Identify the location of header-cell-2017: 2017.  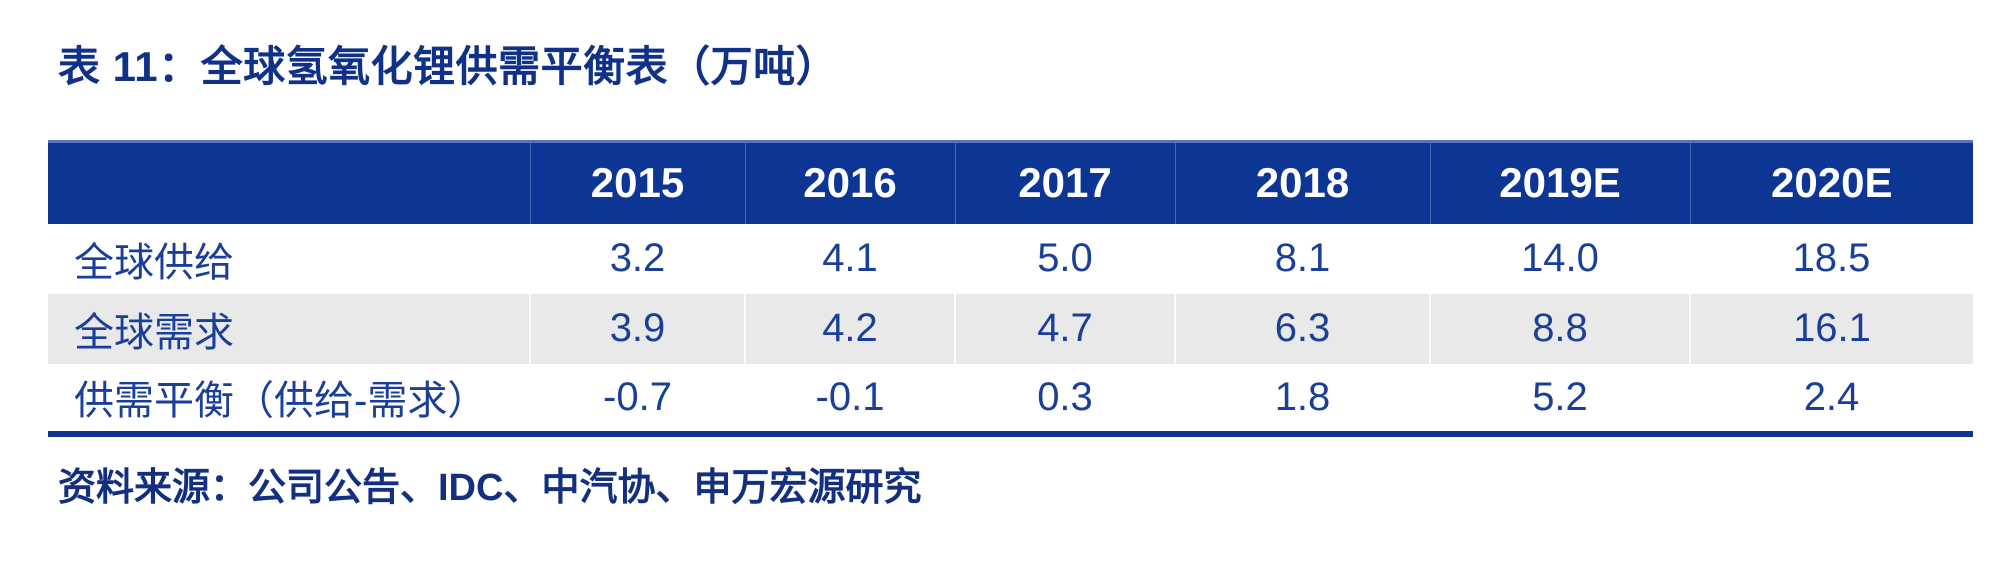
(1064, 182).